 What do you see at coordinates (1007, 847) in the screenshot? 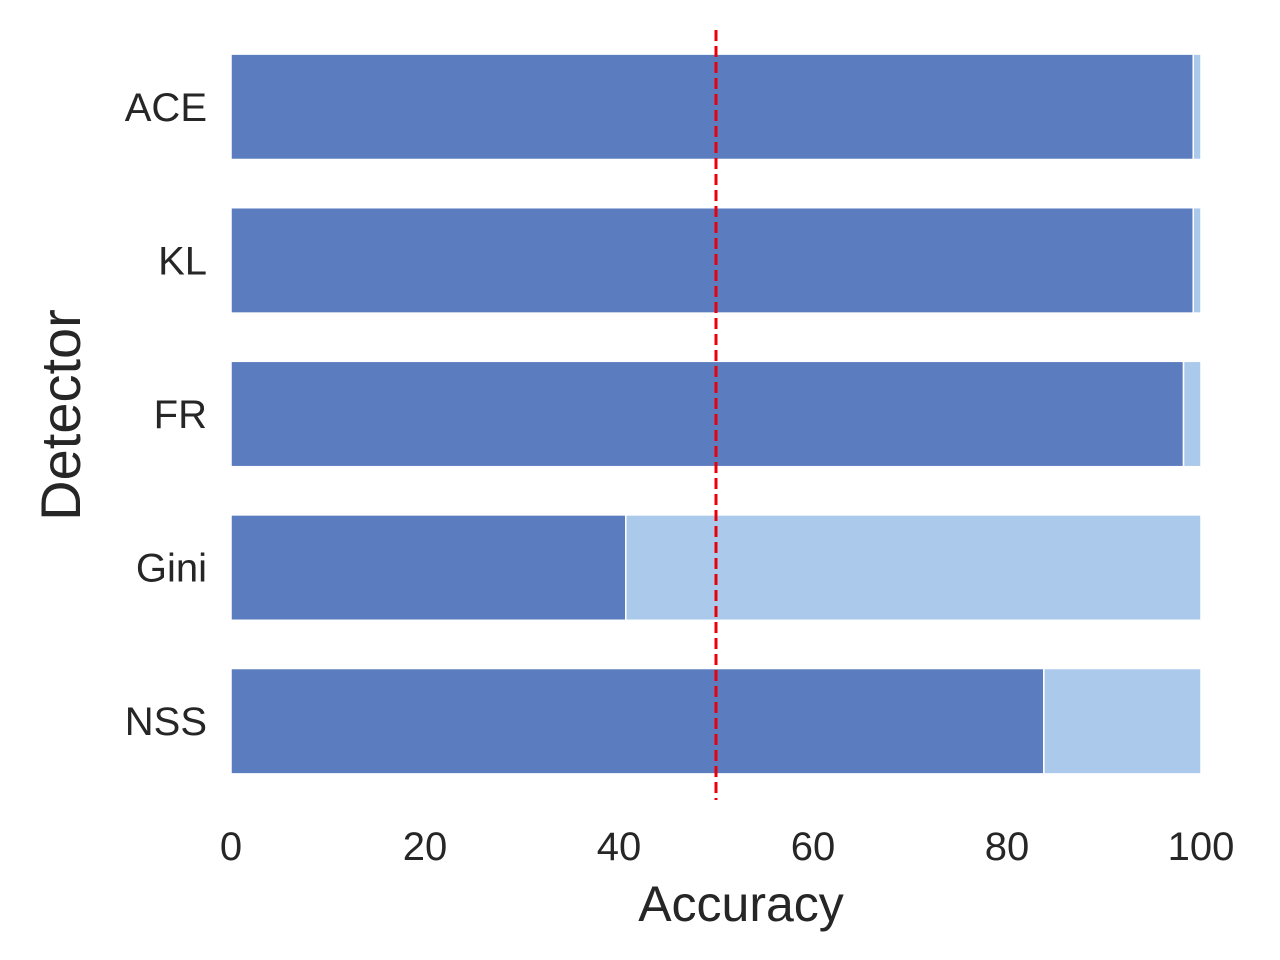
I see `x-tick-label-80: 80` at bounding box center [1007, 847].